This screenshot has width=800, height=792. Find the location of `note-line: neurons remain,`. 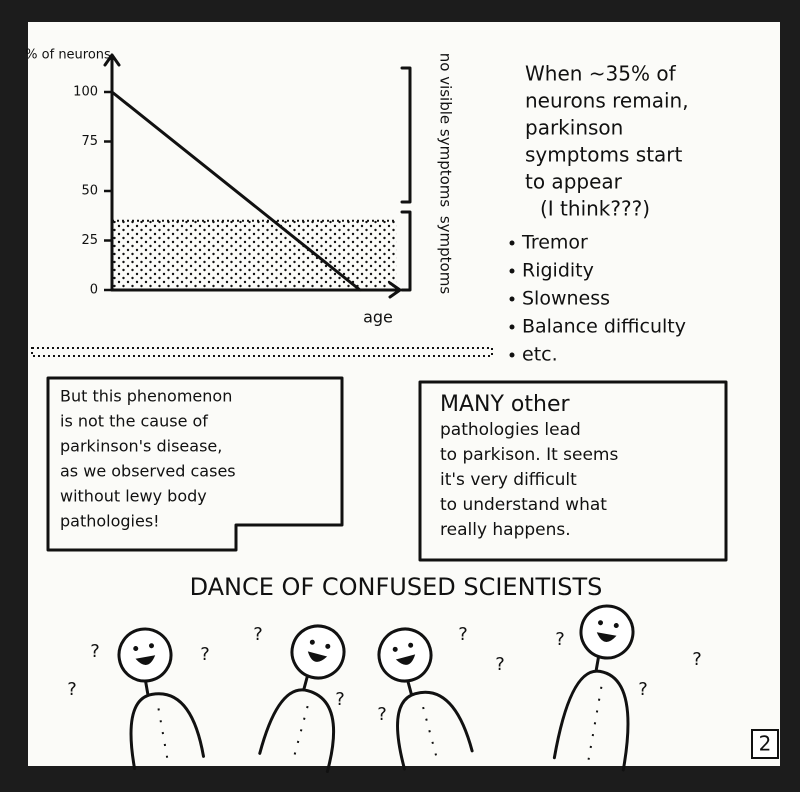

note-line: neurons remain, is located at coordinates (607, 101).